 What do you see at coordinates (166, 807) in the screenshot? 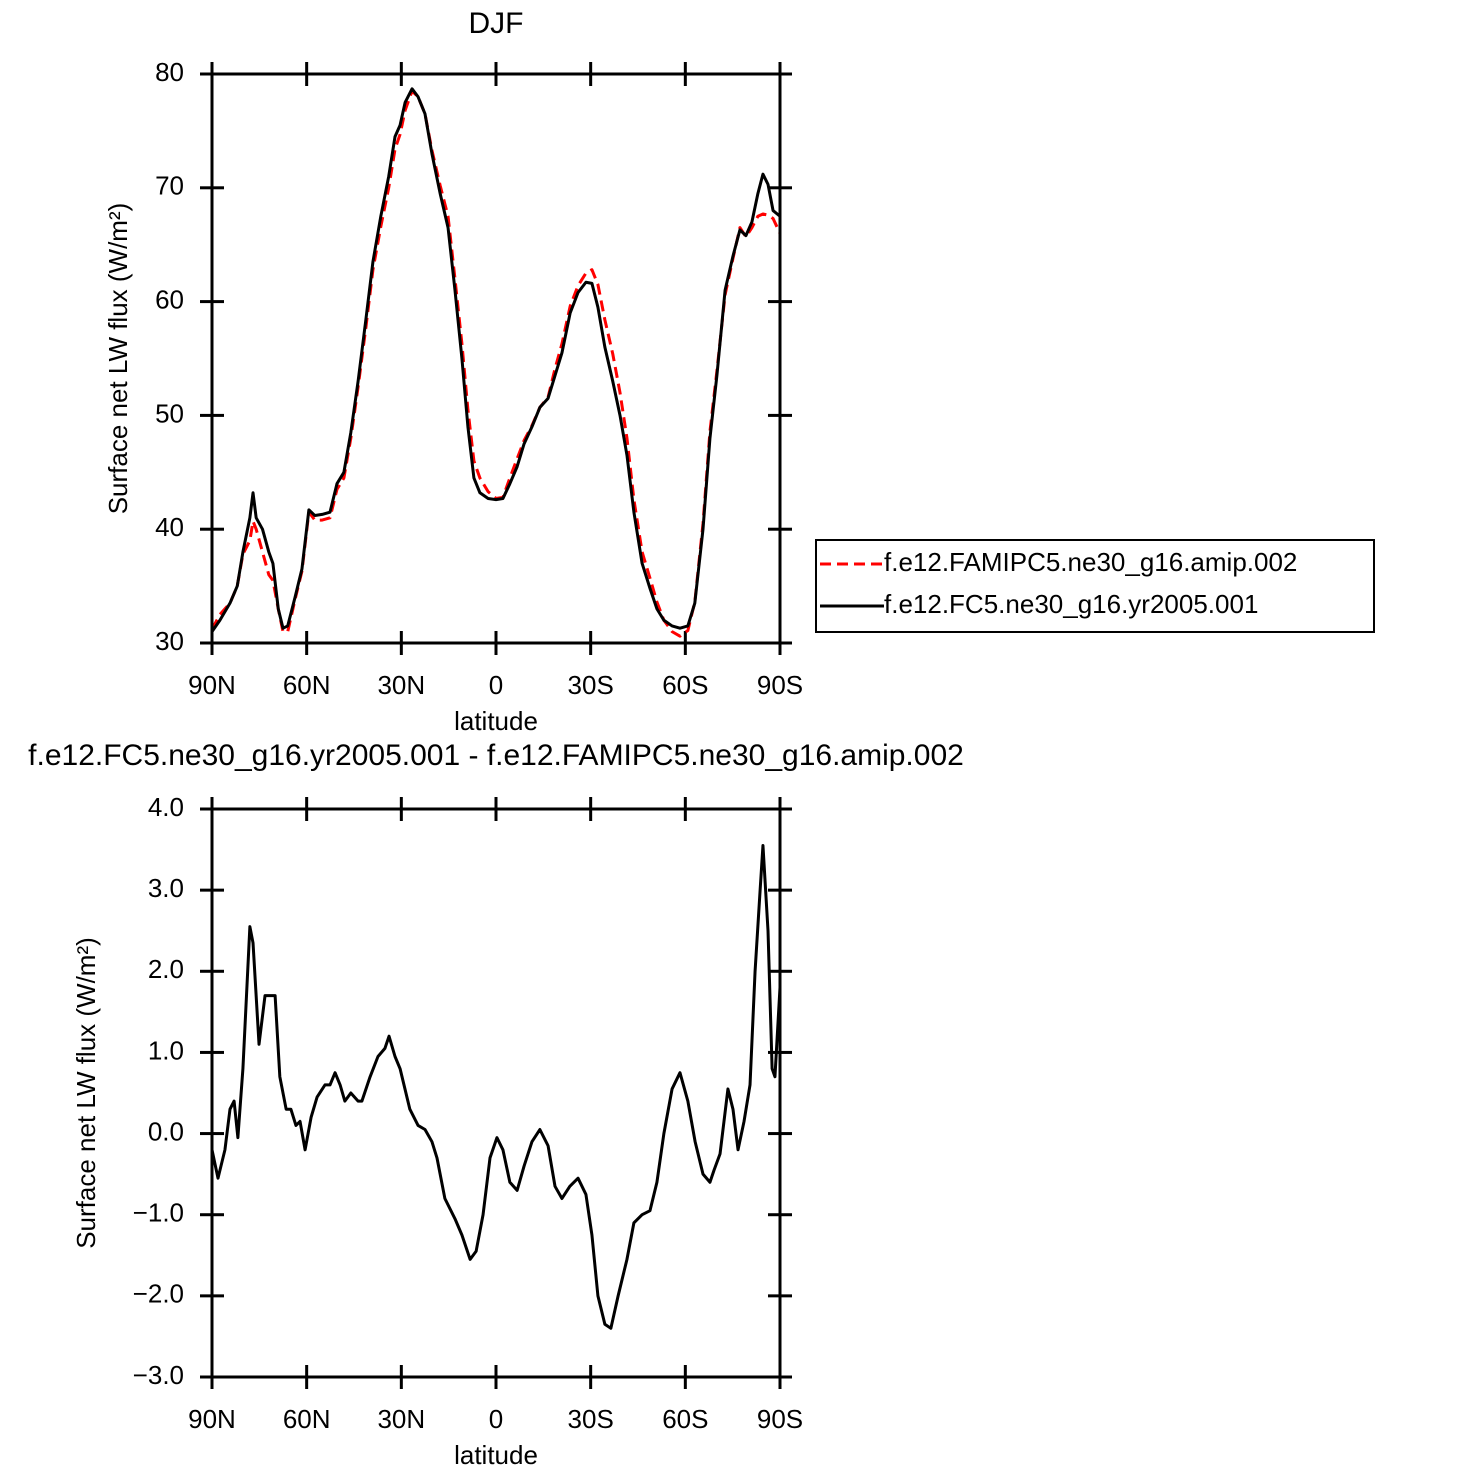
I see `y-tick-label: 4.0` at bounding box center [166, 807].